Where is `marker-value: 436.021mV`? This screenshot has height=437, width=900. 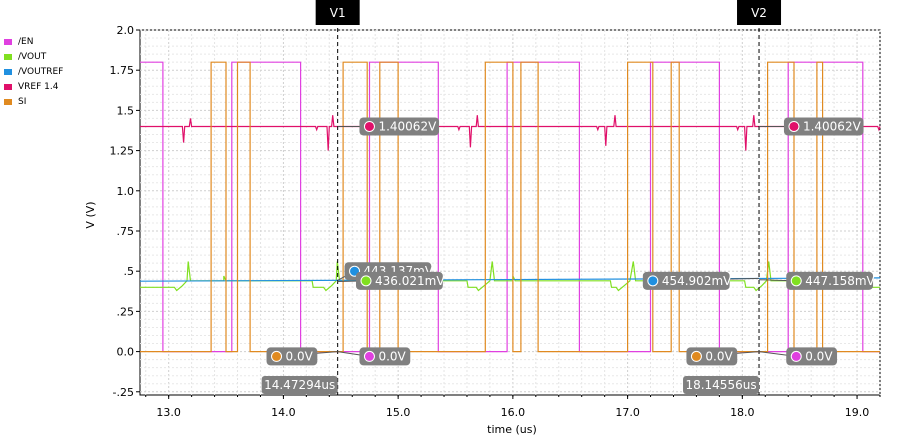
marker-value: 436.021mV is located at coordinates (410, 281).